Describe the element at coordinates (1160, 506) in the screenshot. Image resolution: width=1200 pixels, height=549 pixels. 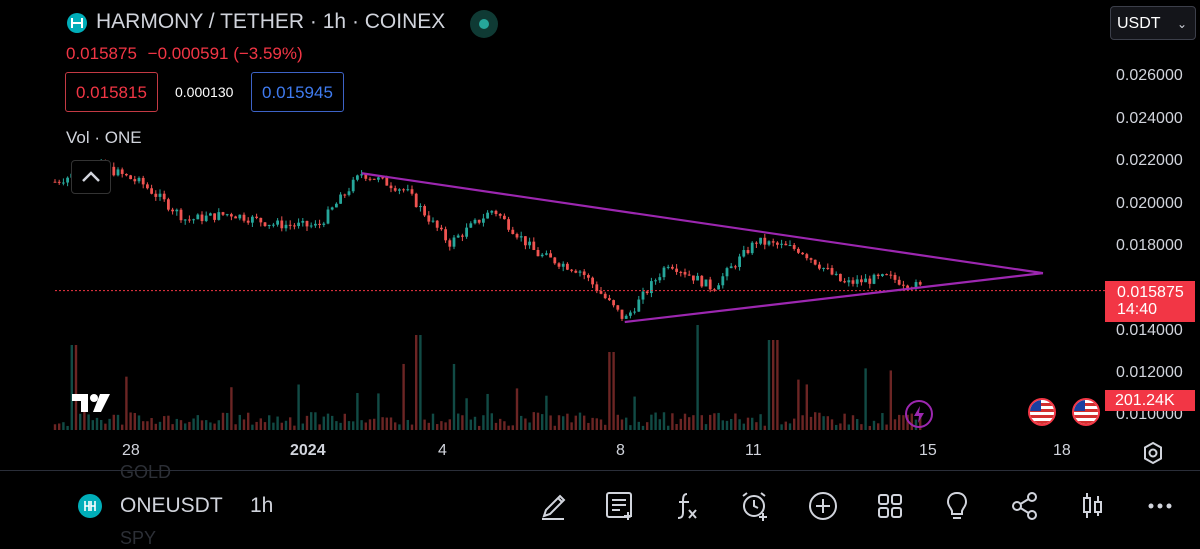
I see `more-icon` at that location.